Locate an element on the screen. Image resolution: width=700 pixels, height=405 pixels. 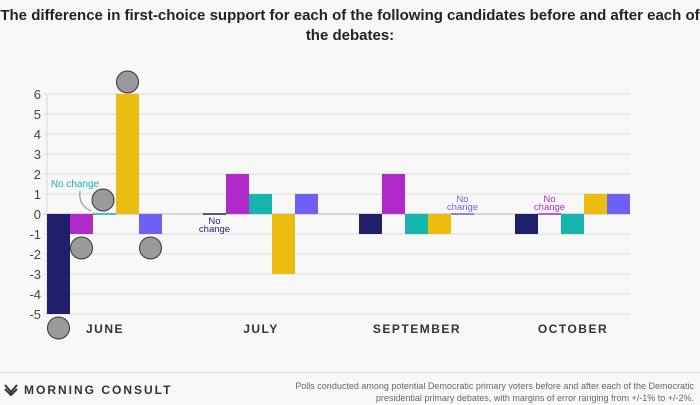
y-tick-label: 5 is located at coordinates (37, 114).